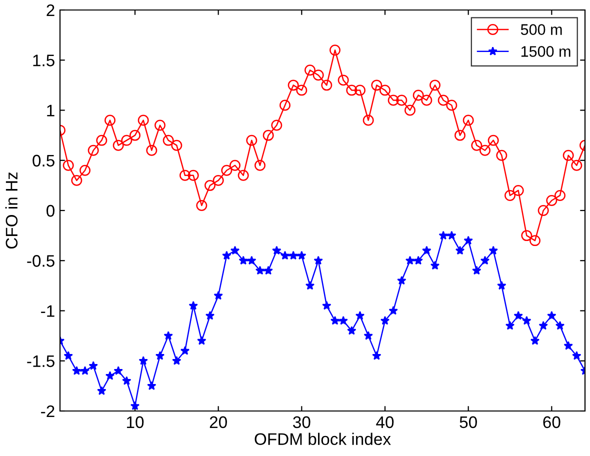 The image size is (590, 456). What do you see at coordinates (43, 160) in the screenshot?
I see `y-tick-label: 0.5` at bounding box center [43, 160].